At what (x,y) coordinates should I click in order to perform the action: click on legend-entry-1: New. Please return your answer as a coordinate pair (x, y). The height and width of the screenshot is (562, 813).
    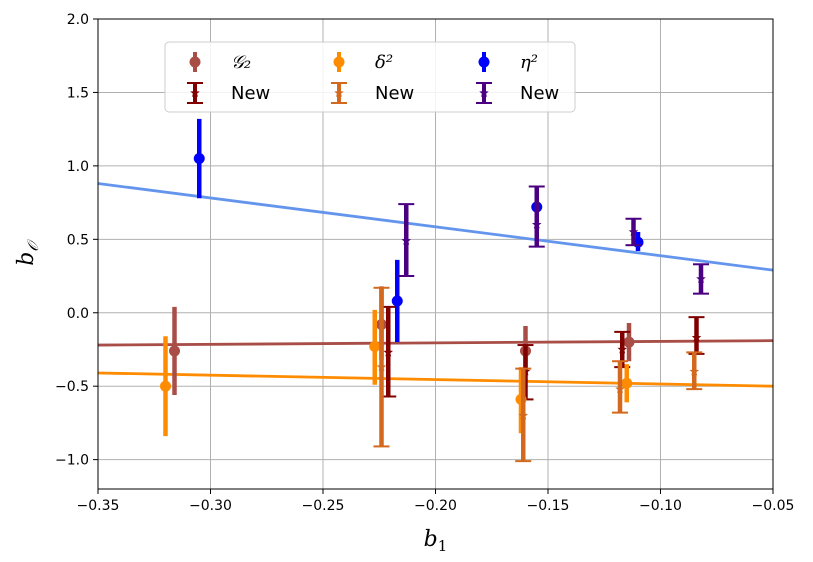
    Looking at the image, I should click on (228, 93).